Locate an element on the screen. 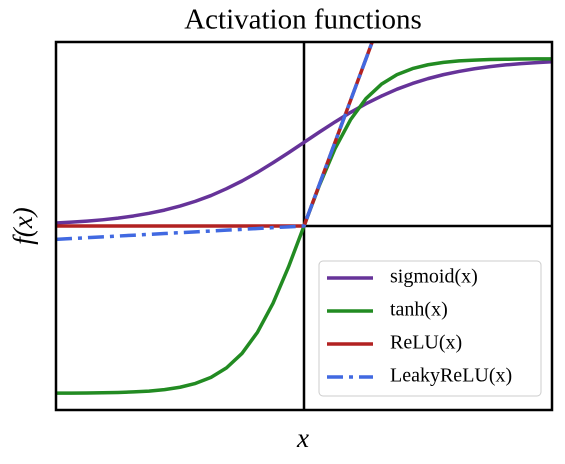  legend: sigmoid(x) tanh(x) ReLU(x) LeakyReLU(x) is located at coordinates (430, 328).